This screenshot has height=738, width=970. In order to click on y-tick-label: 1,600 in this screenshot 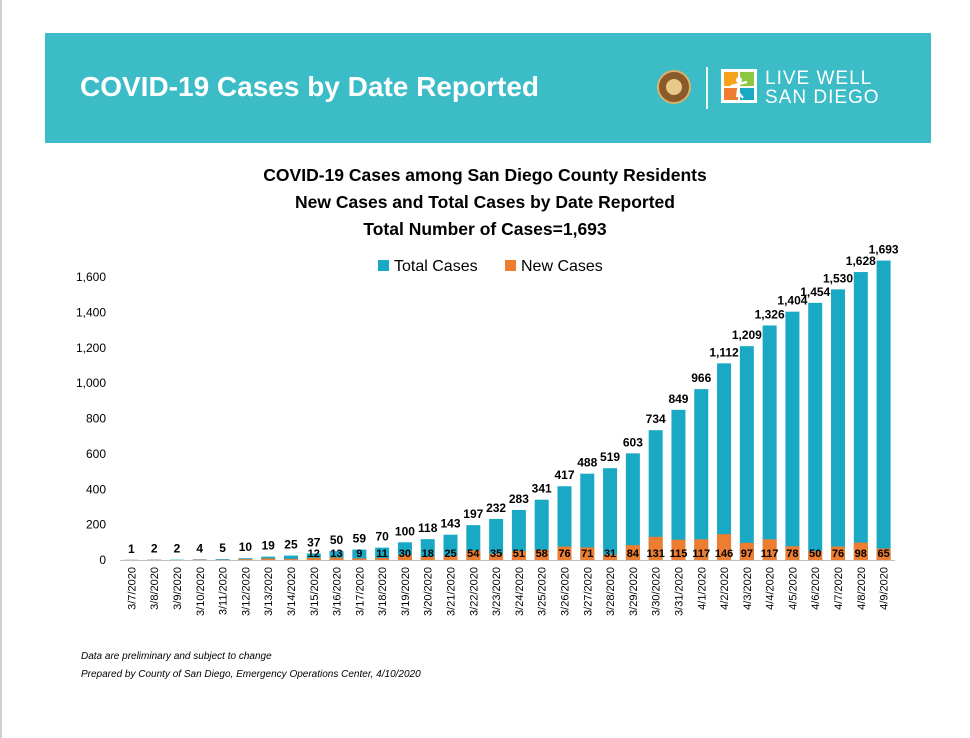, I will do `click(91, 277)`.